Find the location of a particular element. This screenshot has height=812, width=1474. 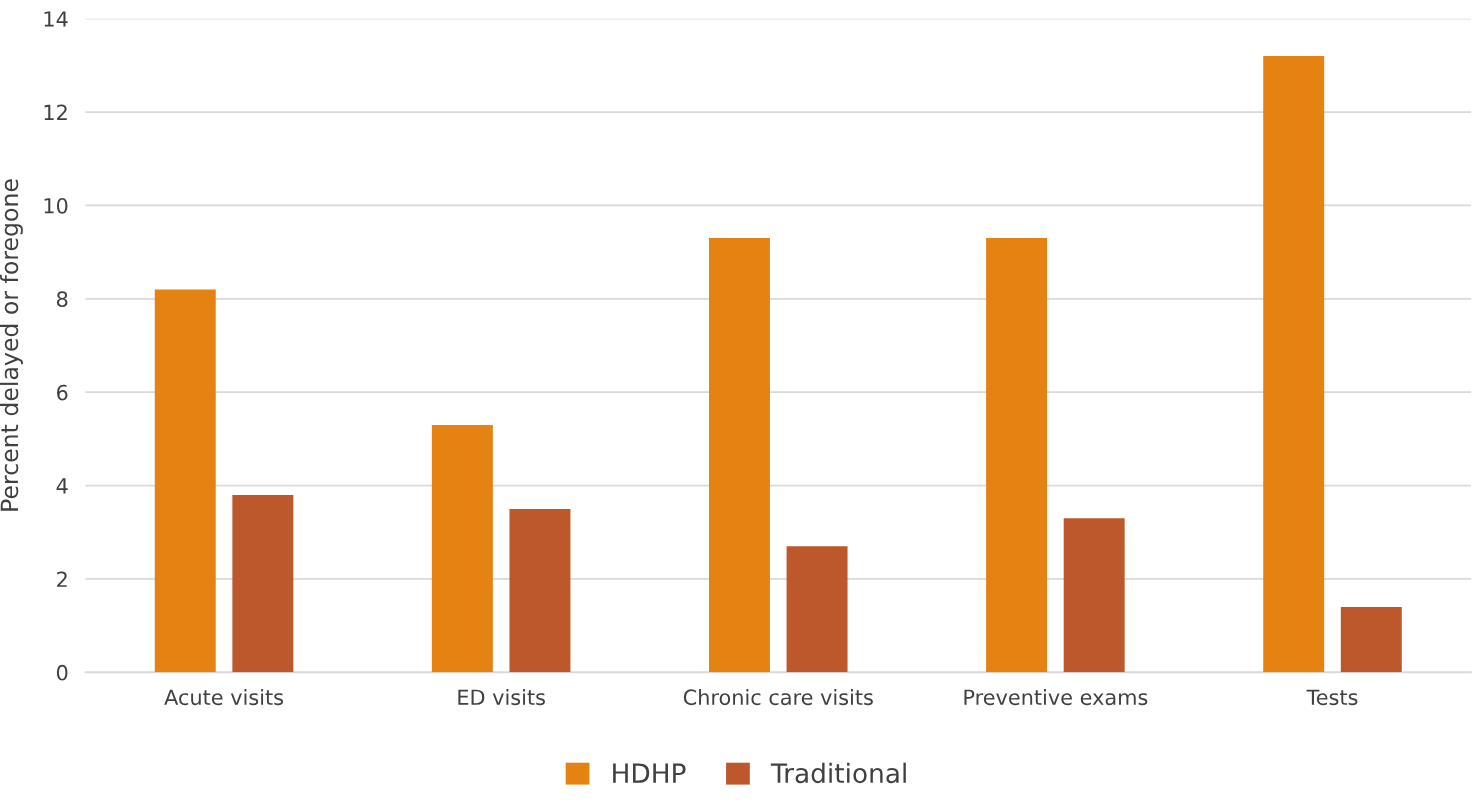

x-tick-label: ED visits is located at coordinates (501, 697).